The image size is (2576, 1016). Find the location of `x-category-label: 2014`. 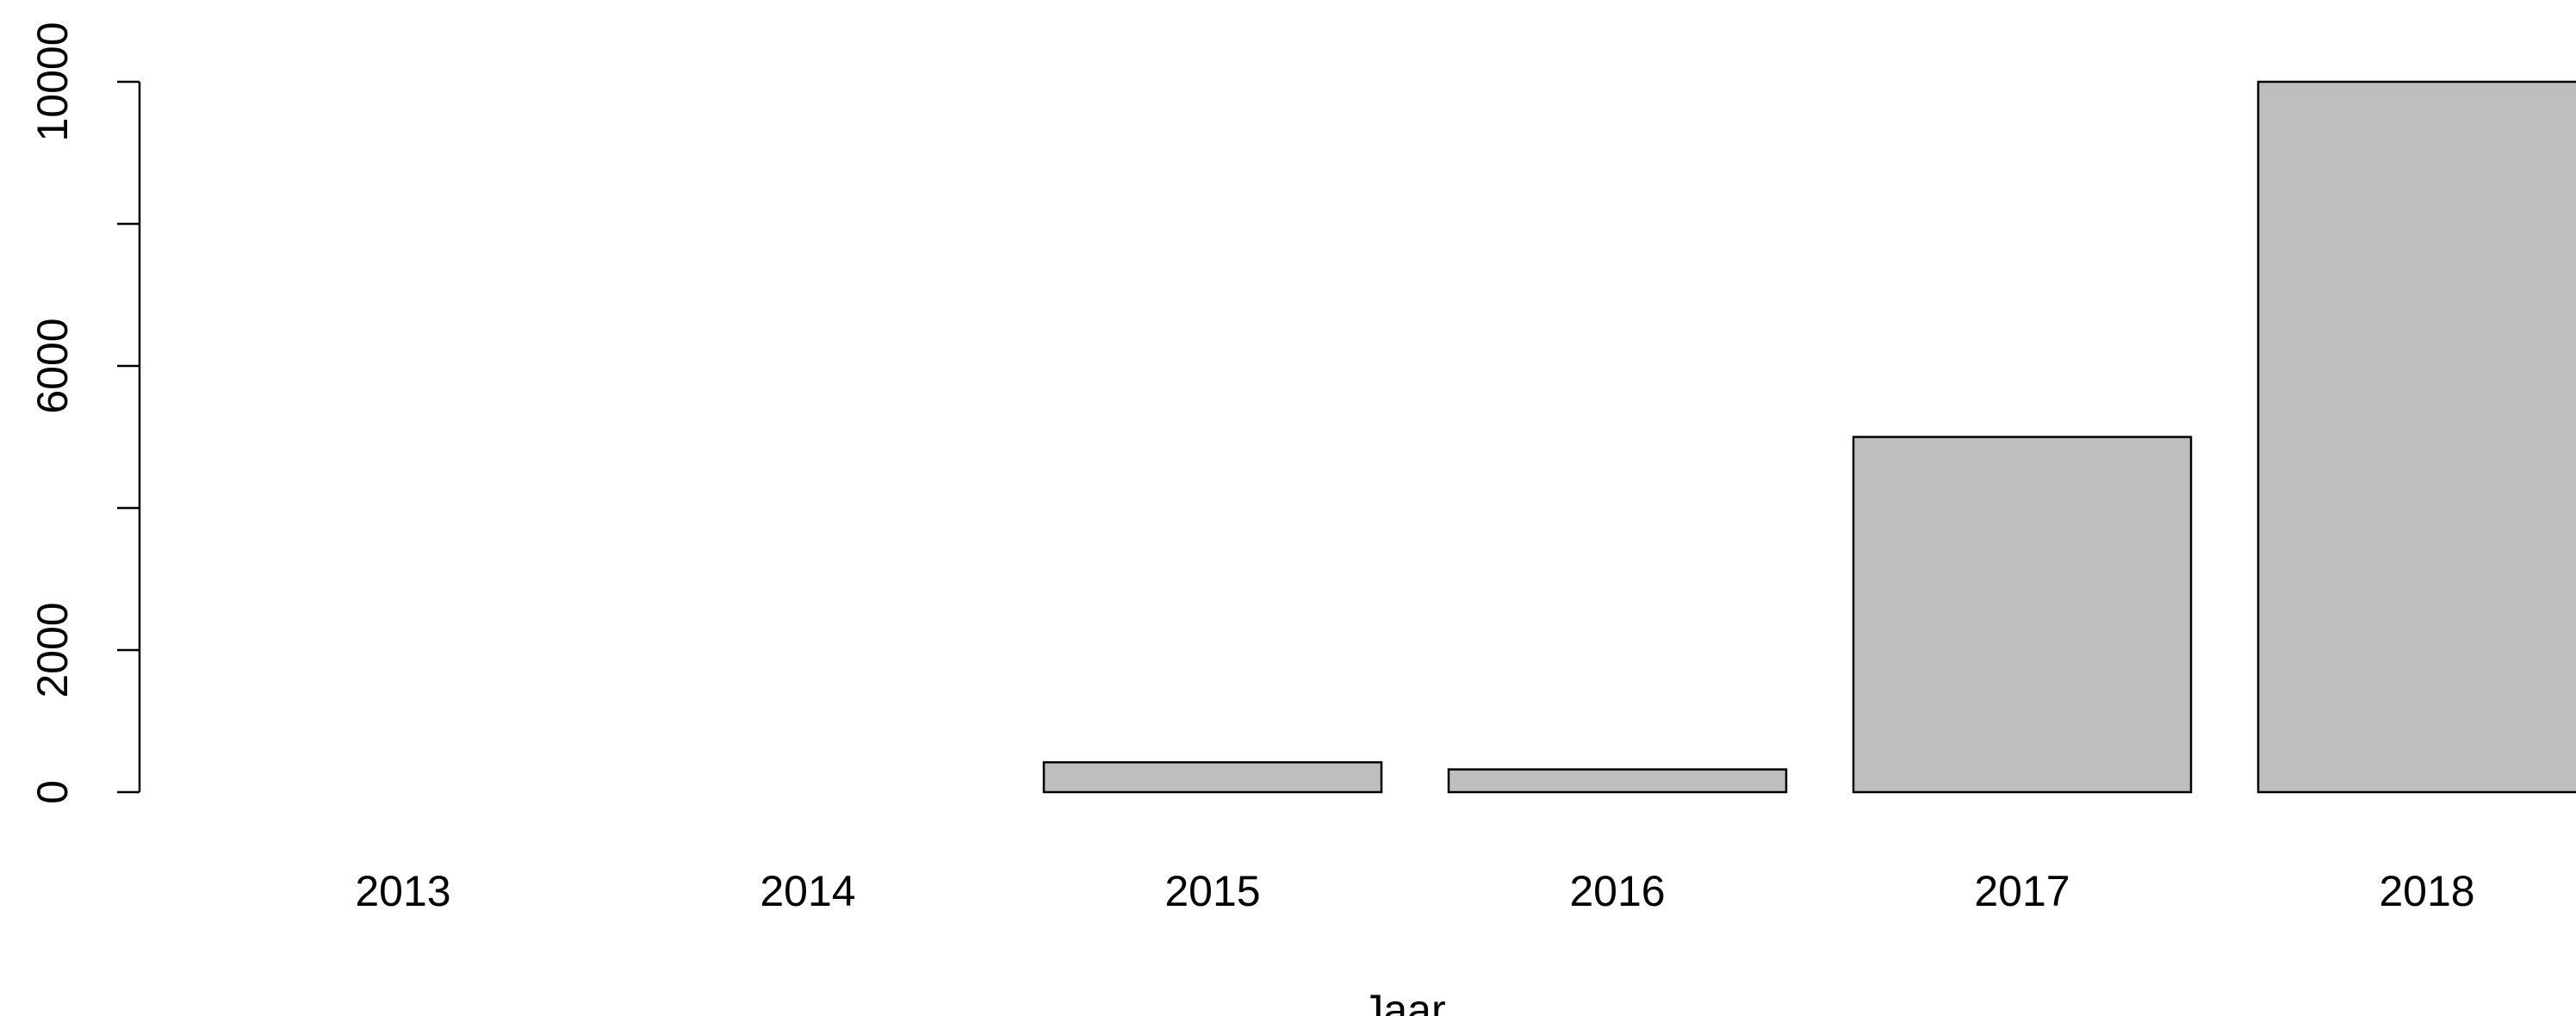

x-category-label: 2014 is located at coordinates (807, 891).